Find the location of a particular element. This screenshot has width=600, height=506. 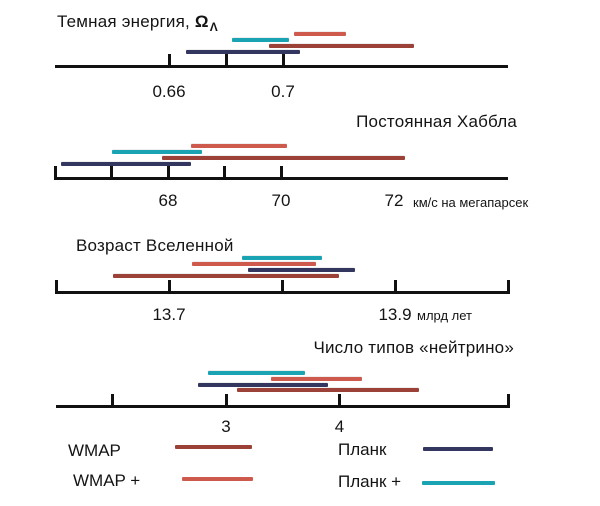

legend-line-planck-plus is located at coordinates (458, 483).